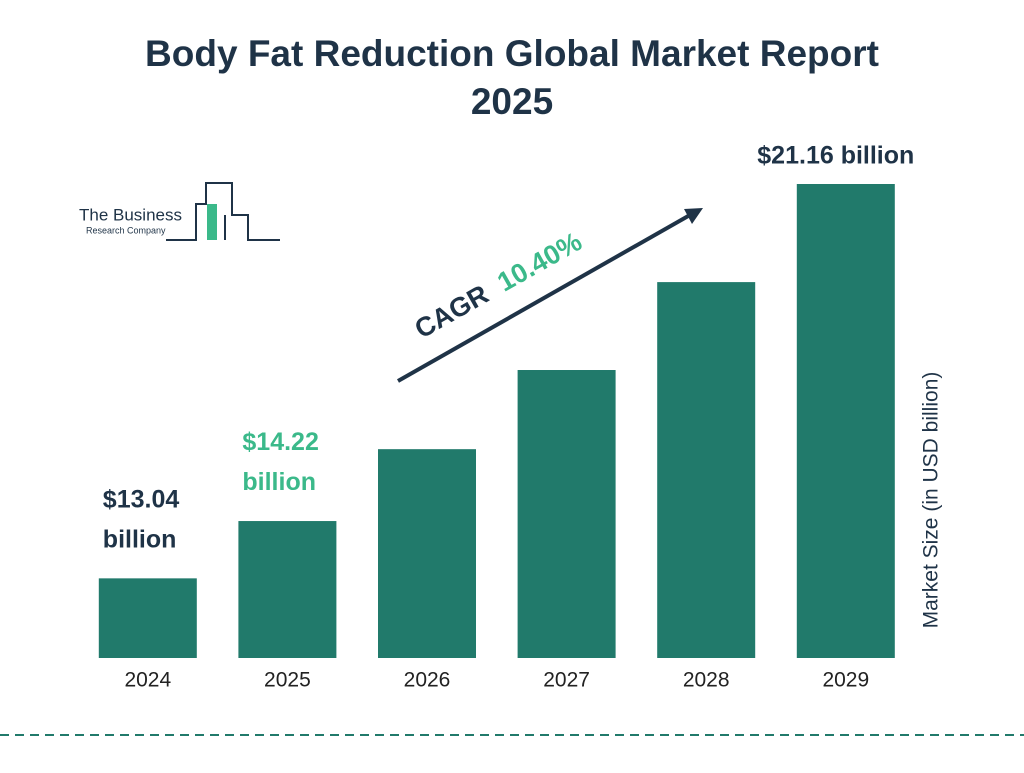 Image resolution: width=1024 pixels, height=773 pixels. I want to click on x-tick-label: 2027, so click(566, 680).